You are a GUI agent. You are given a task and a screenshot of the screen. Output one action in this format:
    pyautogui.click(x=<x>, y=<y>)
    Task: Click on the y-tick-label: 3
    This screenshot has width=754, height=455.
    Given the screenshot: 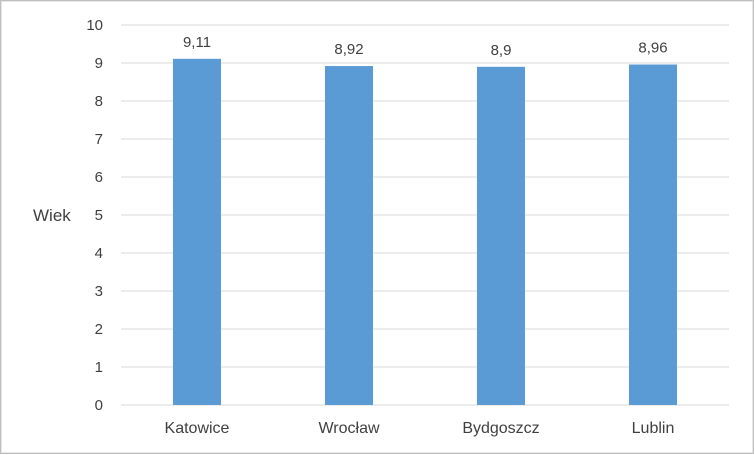 What is the action you would take?
    pyautogui.click(x=99, y=291)
    